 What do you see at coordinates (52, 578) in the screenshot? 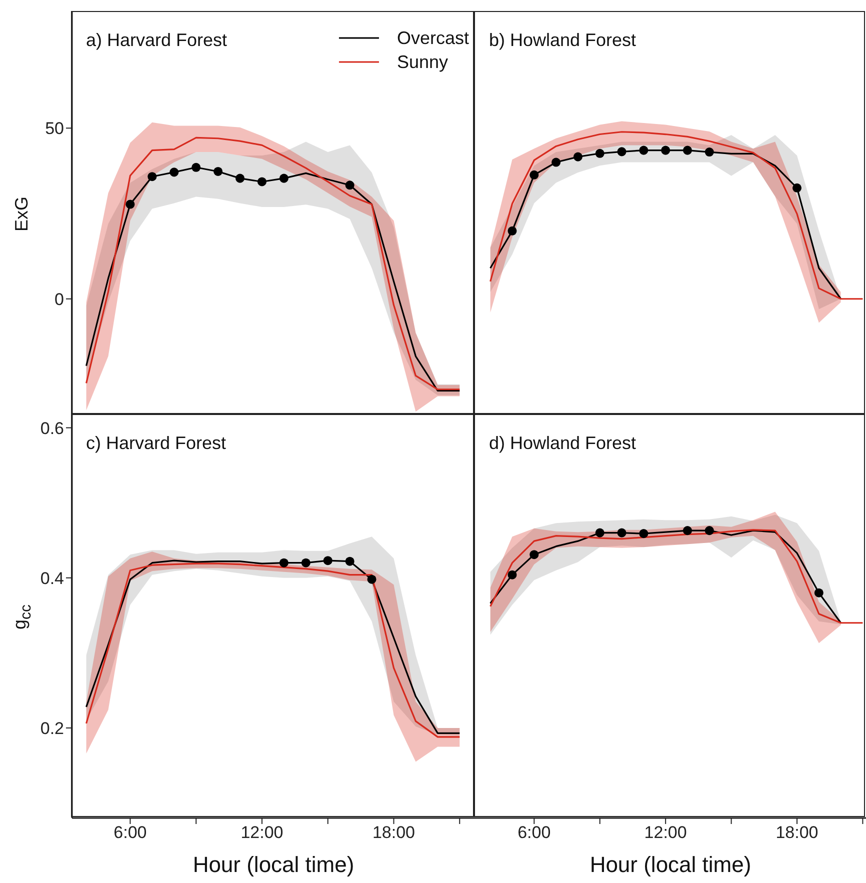
I see `y-tick-label: 0.4` at bounding box center [52, 578].